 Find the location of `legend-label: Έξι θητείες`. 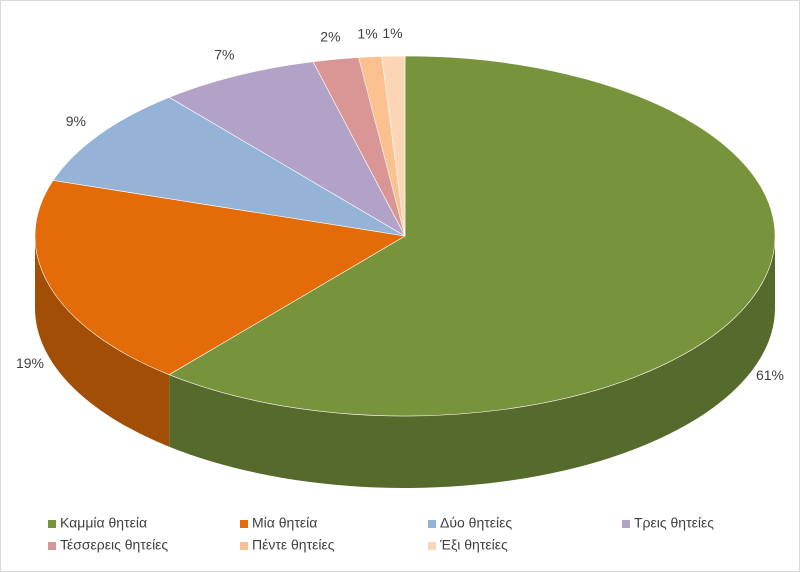

legend-label: Έξι θητείες is located at coordinates (473, 545).